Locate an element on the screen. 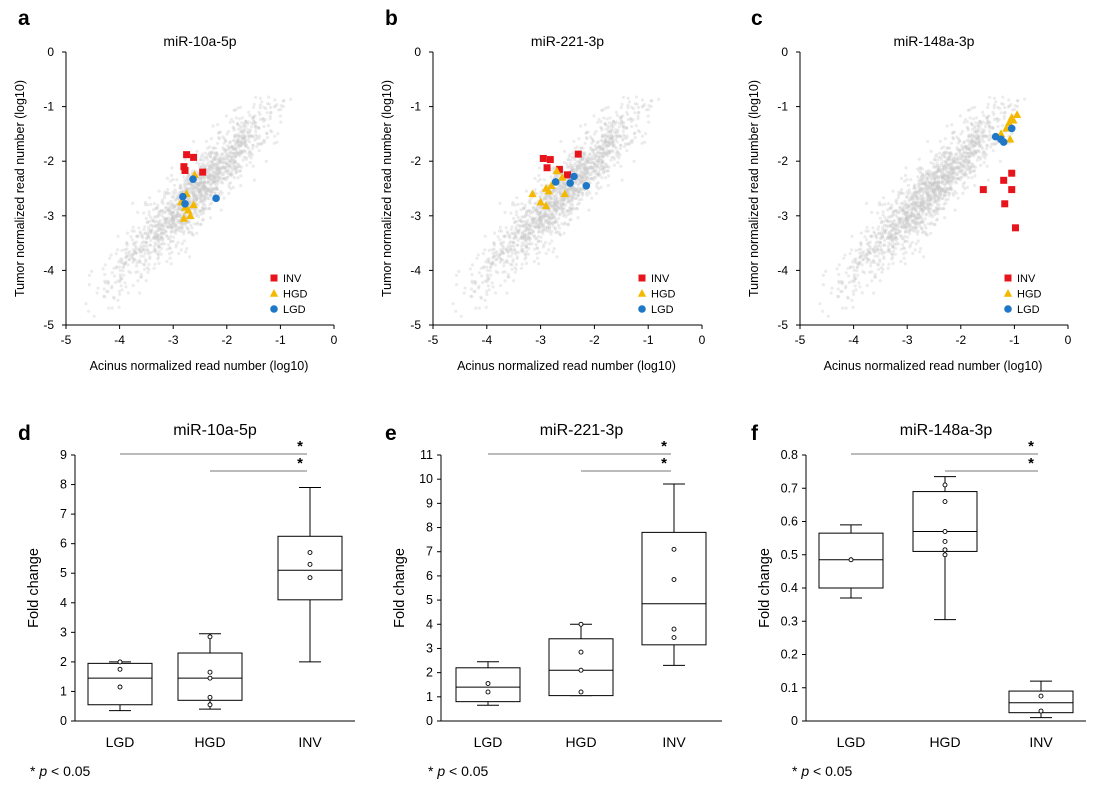 This screenshot has width=1100, height=786. box-hgd is located at coordinates (581, 659).